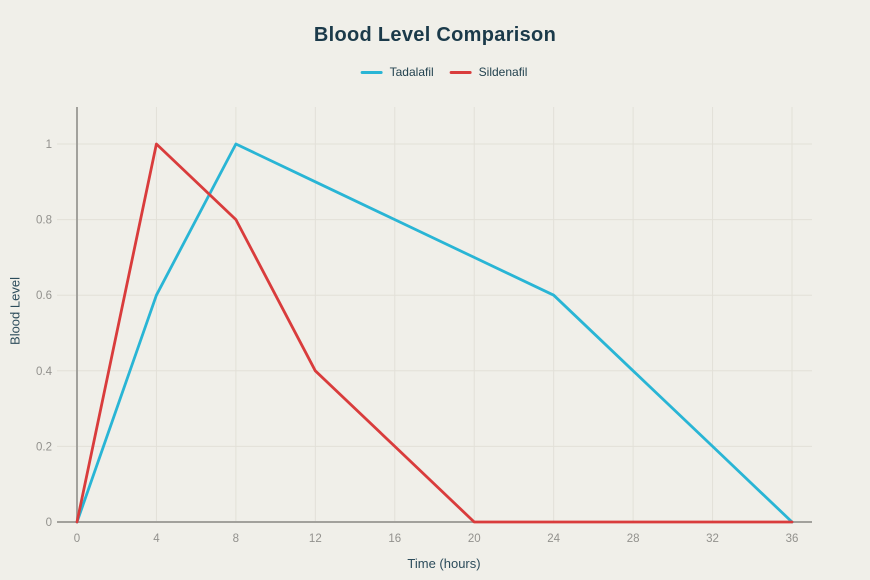 This screenshot has width=870, height=580. Describe the element at coordinates (712, 539) in the screenshot. I see `x-tick-label: 32` at that location.